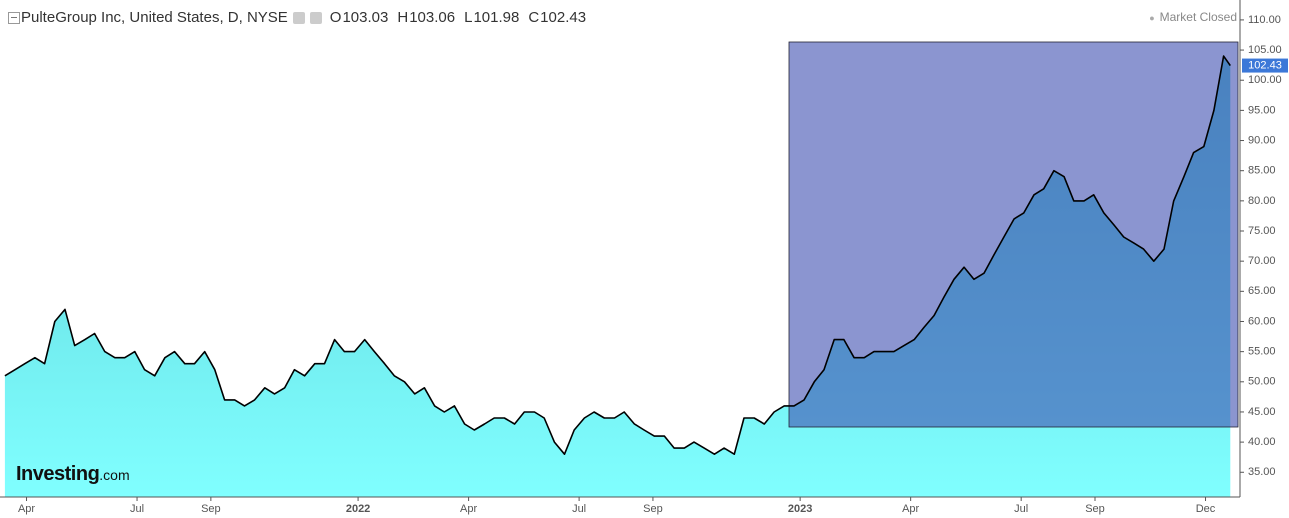  What do you see at coordinates (432, 17) in the screenshot?
I see `high-value: 103.06` at bounding box center [432, 17].